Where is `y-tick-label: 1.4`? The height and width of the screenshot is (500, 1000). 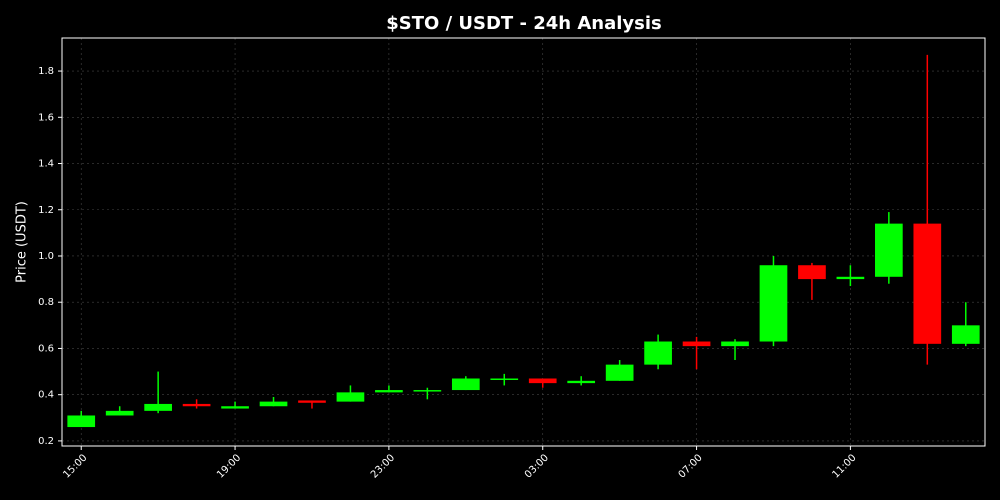
y-tick-label: 1.4 is located at coordinates (46, 164).